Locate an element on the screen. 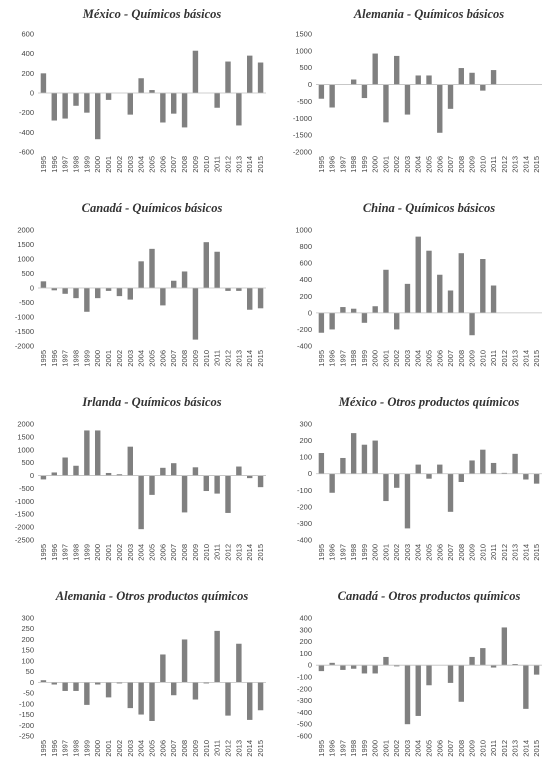 This screenshot has height=772, width=559. chart-7-bar-2008 is located at coordinates (461, 683).